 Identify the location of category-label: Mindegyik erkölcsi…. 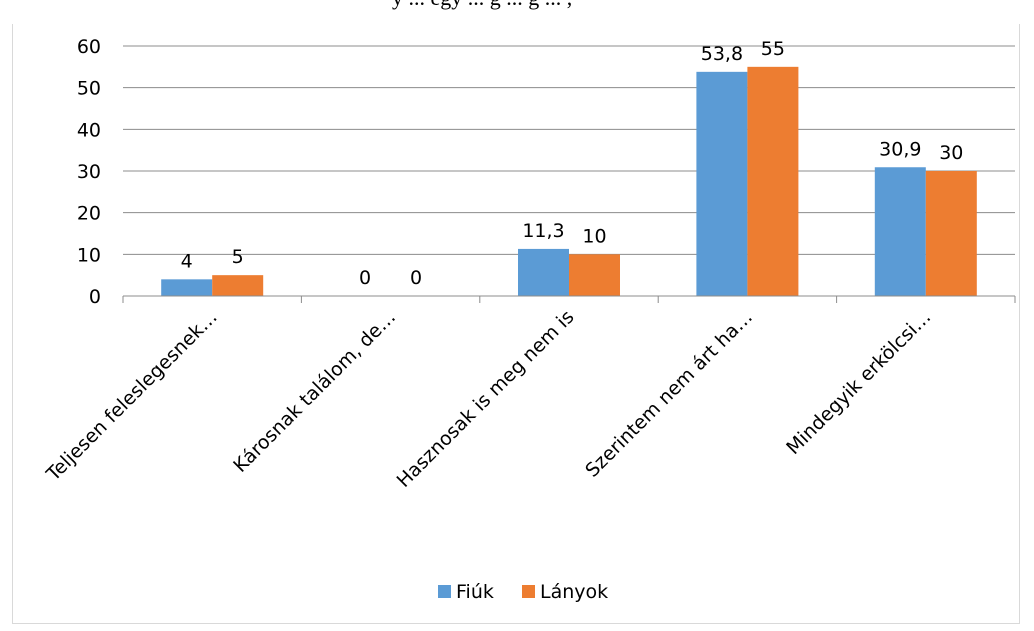
(858, 382).